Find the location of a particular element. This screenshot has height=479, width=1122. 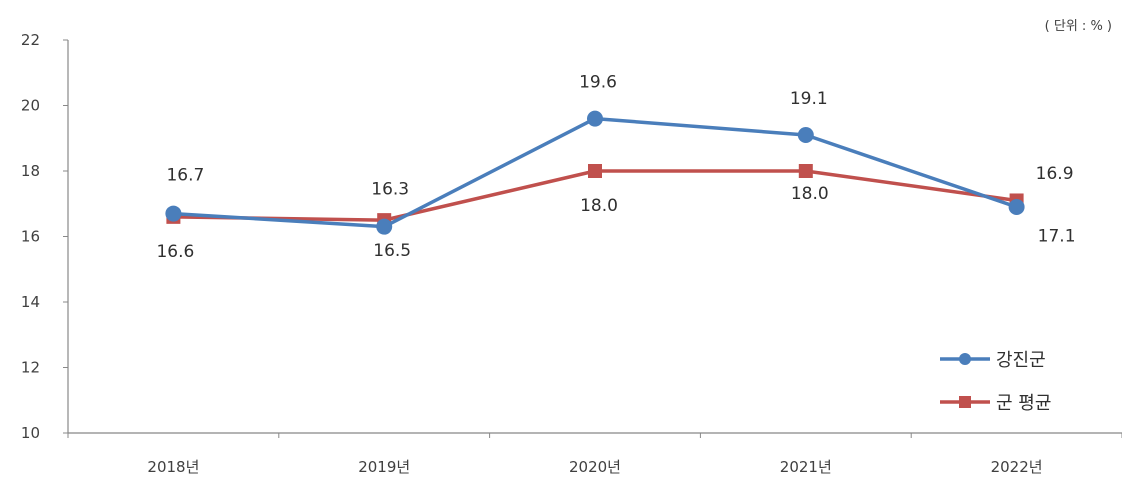

legend-item: 군 평균 is located at coordinates (995, 403).